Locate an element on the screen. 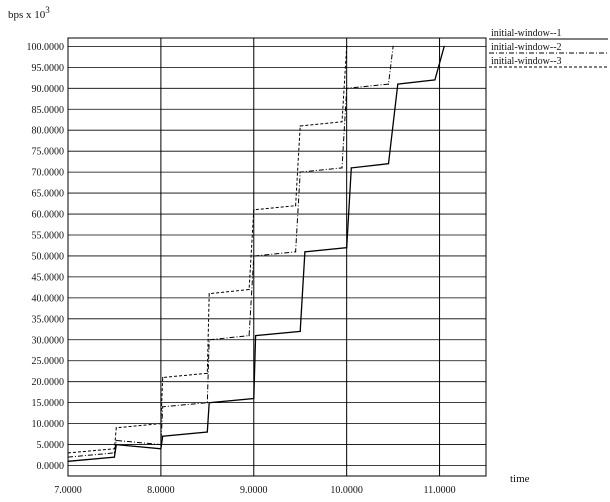 This screenshot has width=610, height=502. y-tick-label: 80.0000 is located at coordinates (48, 131).